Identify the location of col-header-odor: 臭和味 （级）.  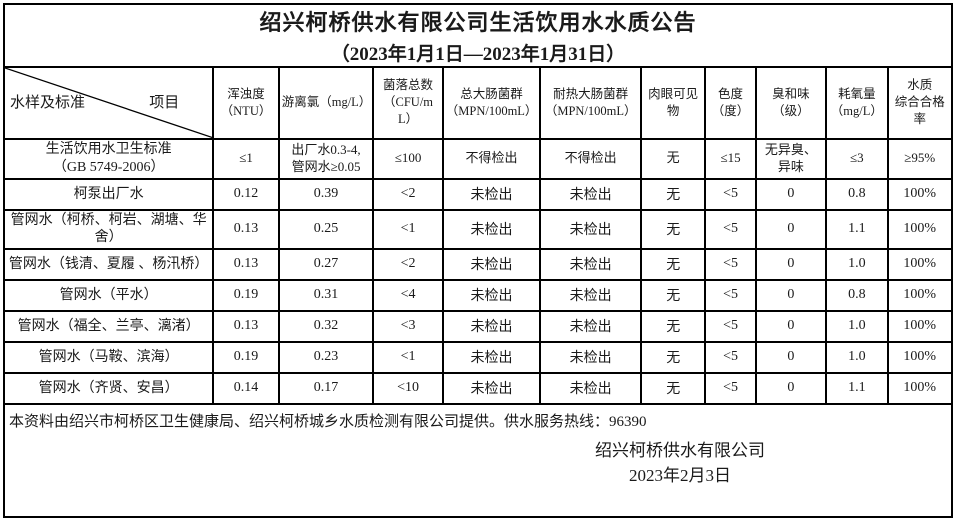
(791, 103).